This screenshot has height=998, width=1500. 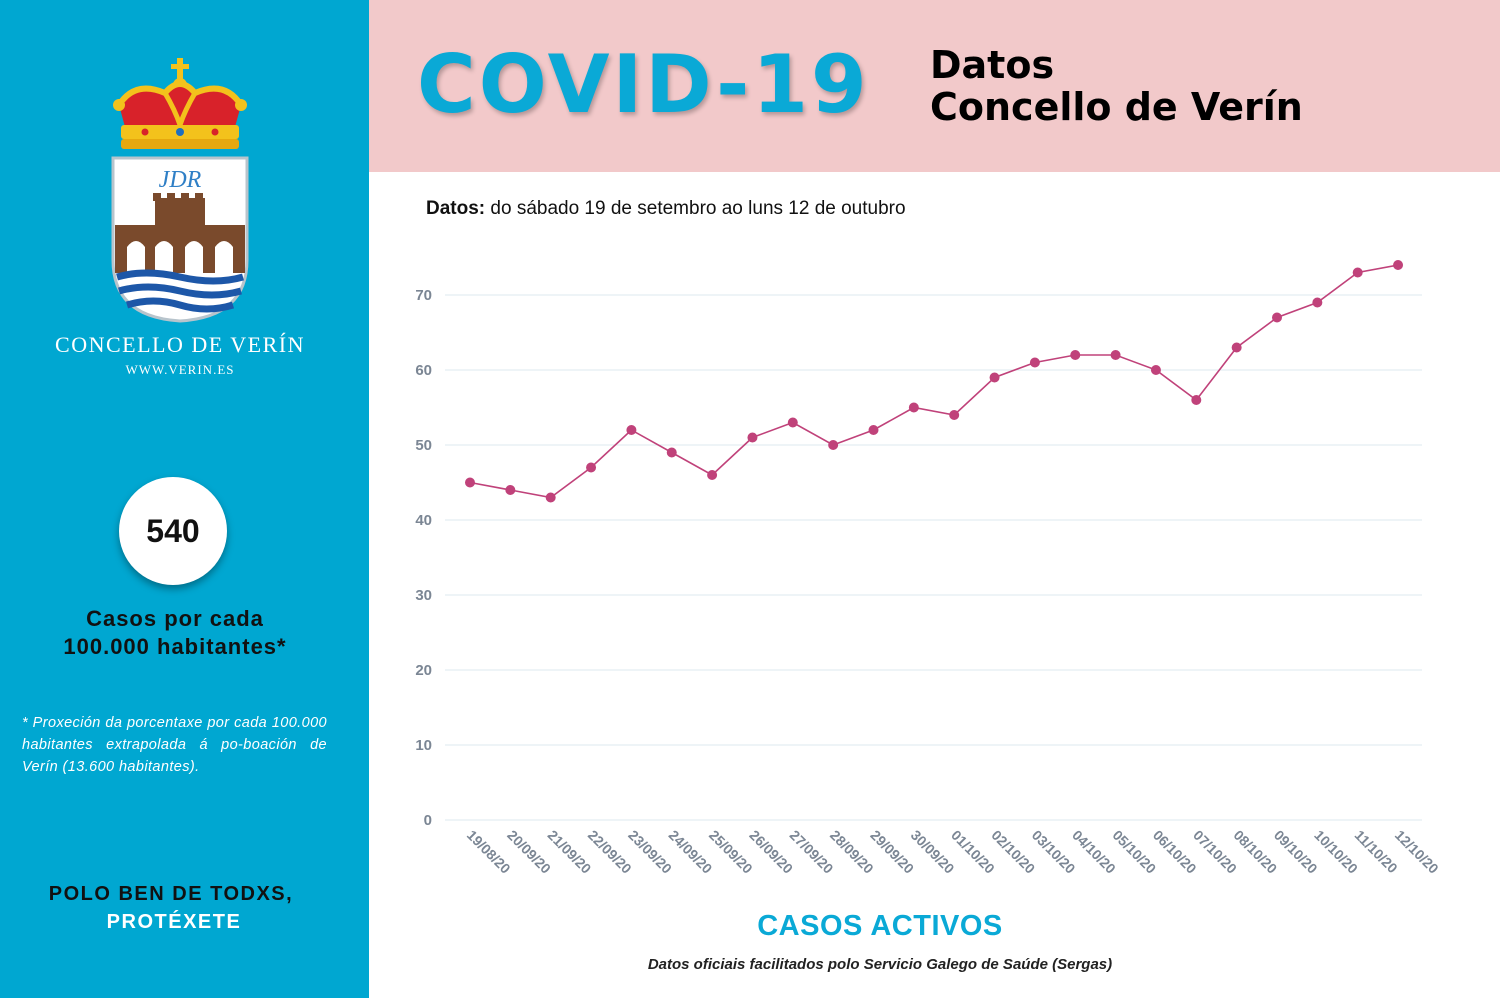 I want to click on y-tick-label: 40, so click(x=423, y=520).